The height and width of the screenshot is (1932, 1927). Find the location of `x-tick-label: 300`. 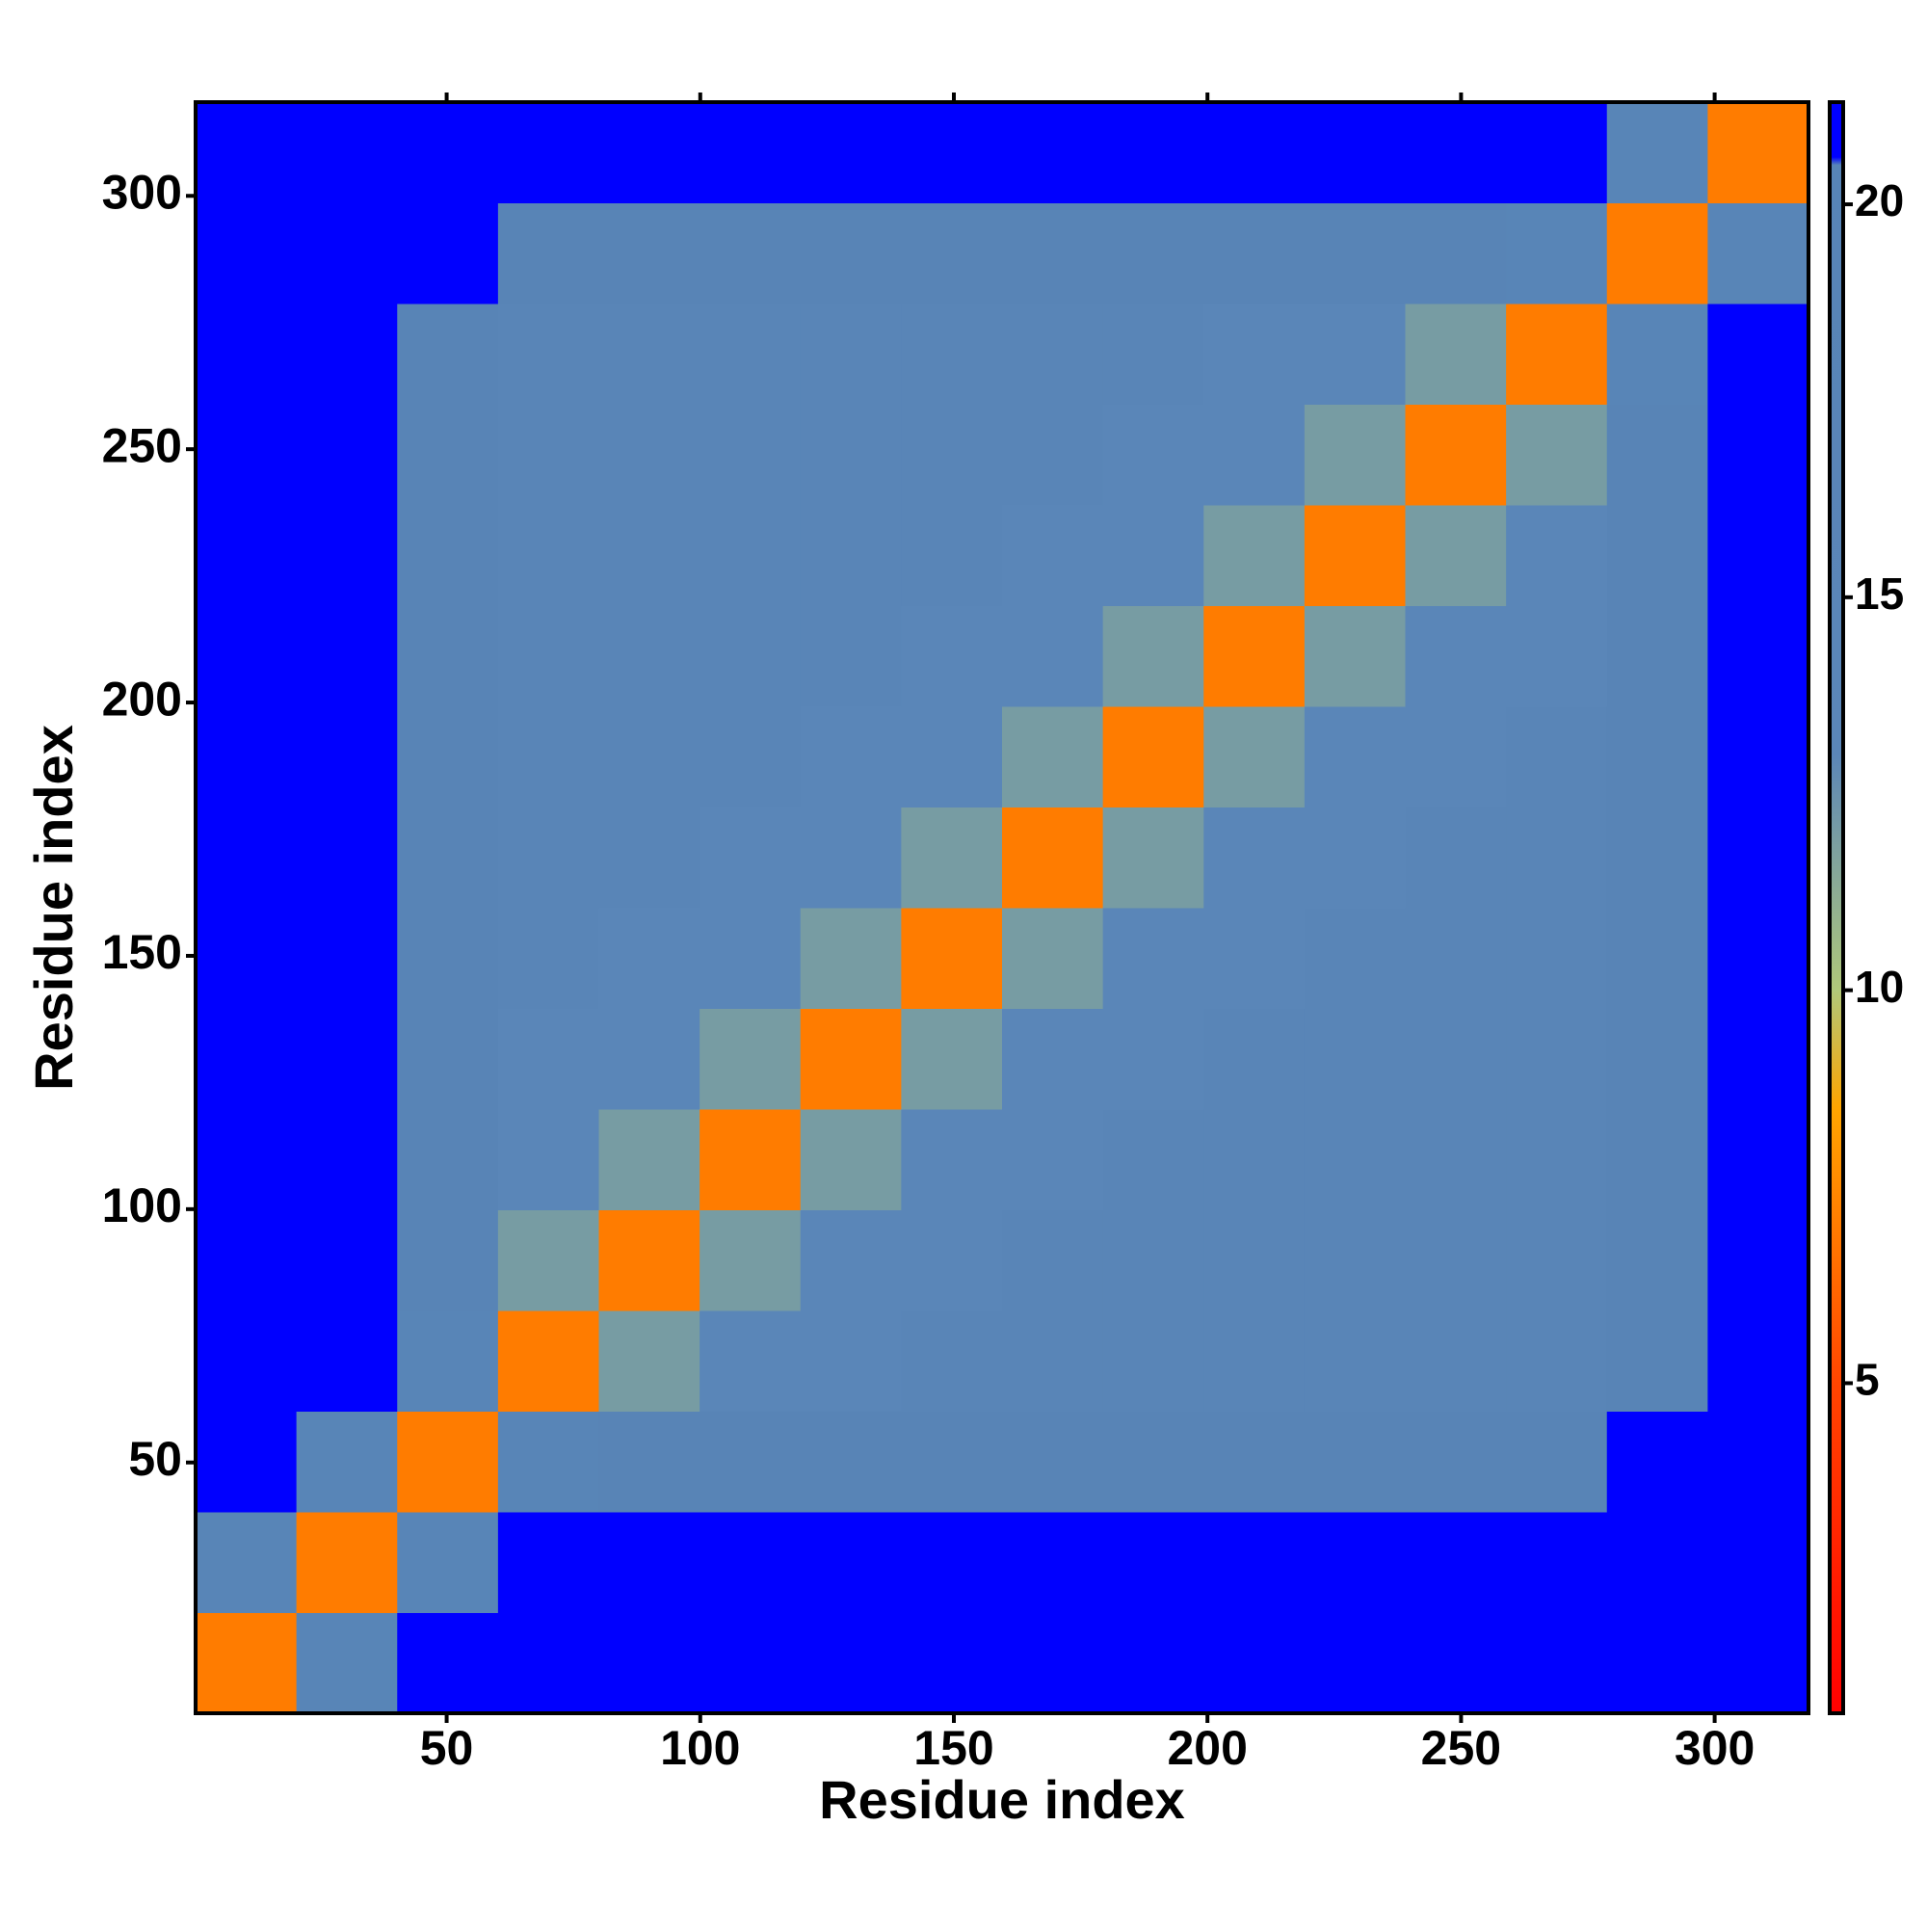

x-tick-label: 300 is located at coordinates (1715, 1748).